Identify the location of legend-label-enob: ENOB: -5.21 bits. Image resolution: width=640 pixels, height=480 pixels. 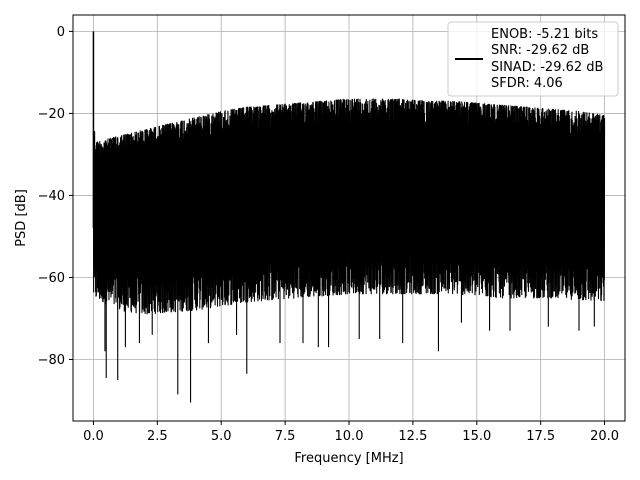
(544, 34).